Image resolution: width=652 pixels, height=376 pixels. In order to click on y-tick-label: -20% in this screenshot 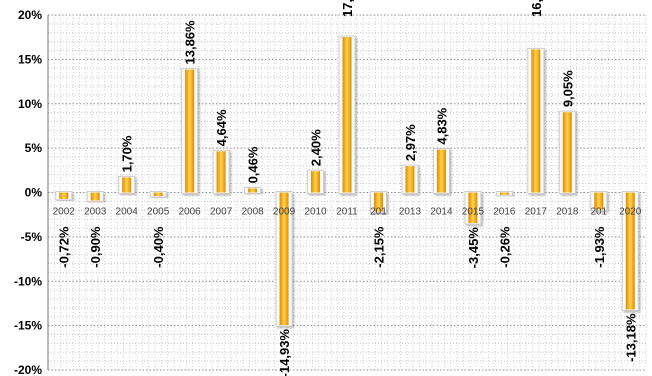, I will do `click(28, 369)`.